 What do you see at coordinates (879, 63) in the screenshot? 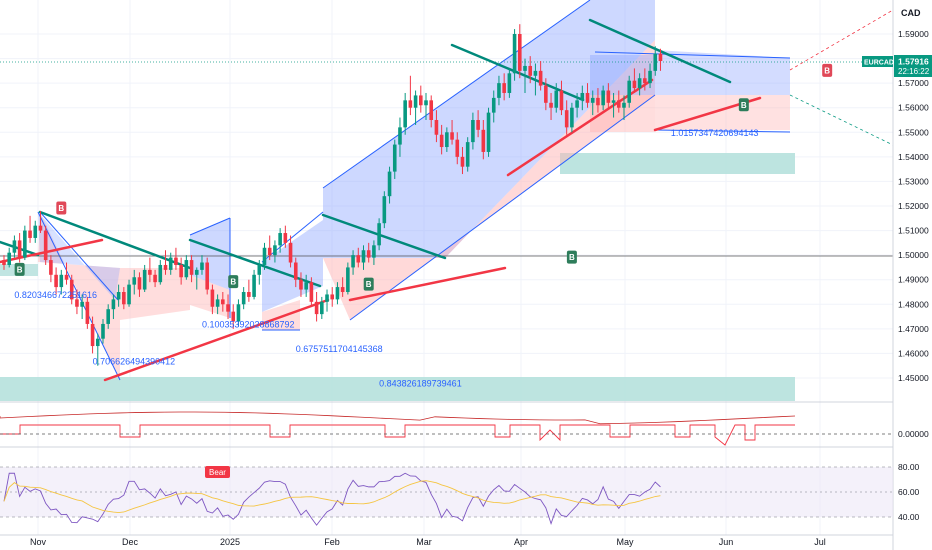
I see `instrument-label: EURCAD` at bounding box center [879, 63].